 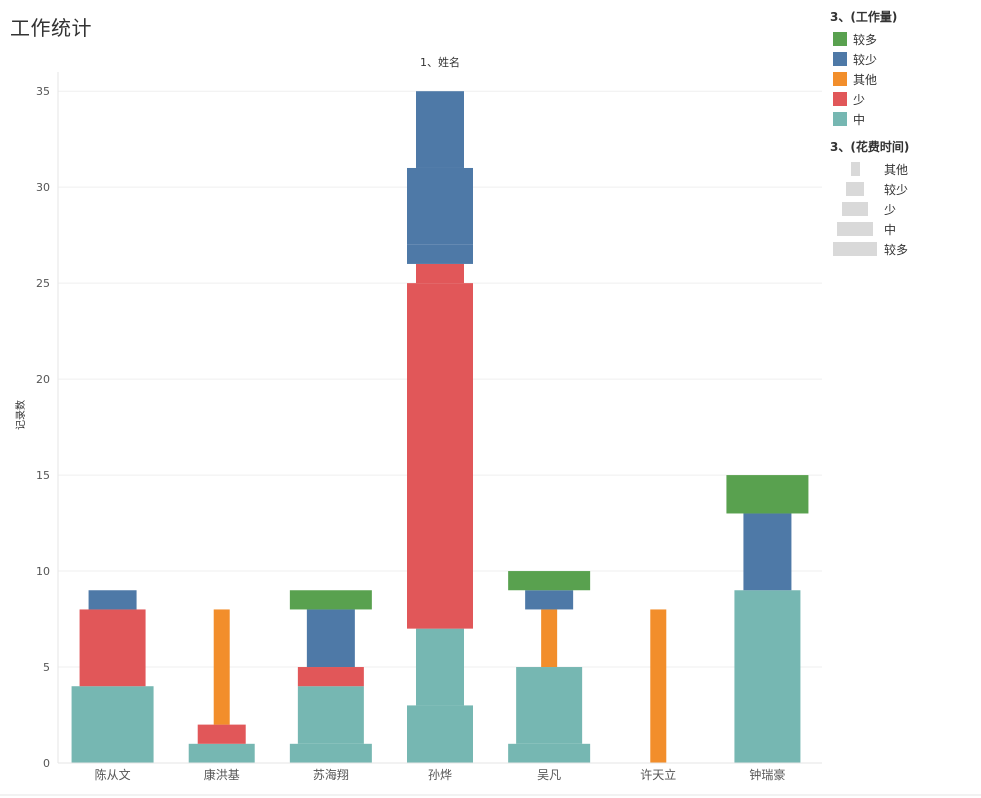 I want to click on y-tick-label: 35, so click(x=43, y=91).